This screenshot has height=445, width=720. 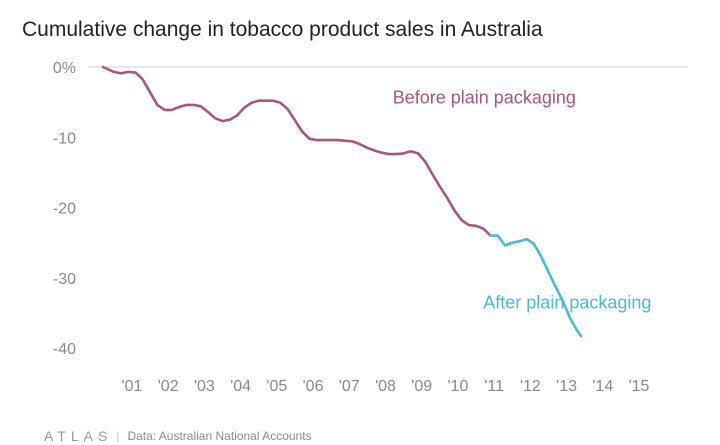 What do you see at coordinates (421, 386) in the screenshot?
I see `x-tick-label: '09` at bounding box center [421, 386].